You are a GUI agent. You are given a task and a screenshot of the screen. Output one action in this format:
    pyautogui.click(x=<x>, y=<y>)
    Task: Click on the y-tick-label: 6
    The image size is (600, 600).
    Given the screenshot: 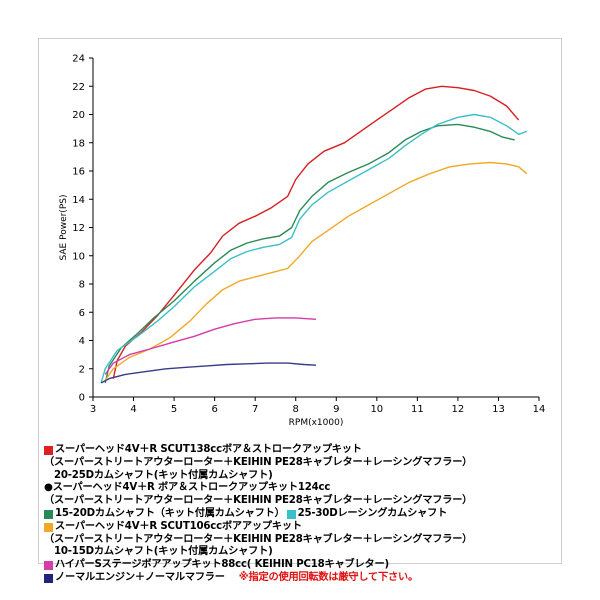 What is the action you would take?
    pyautogui.click(x=82, y=313)
    